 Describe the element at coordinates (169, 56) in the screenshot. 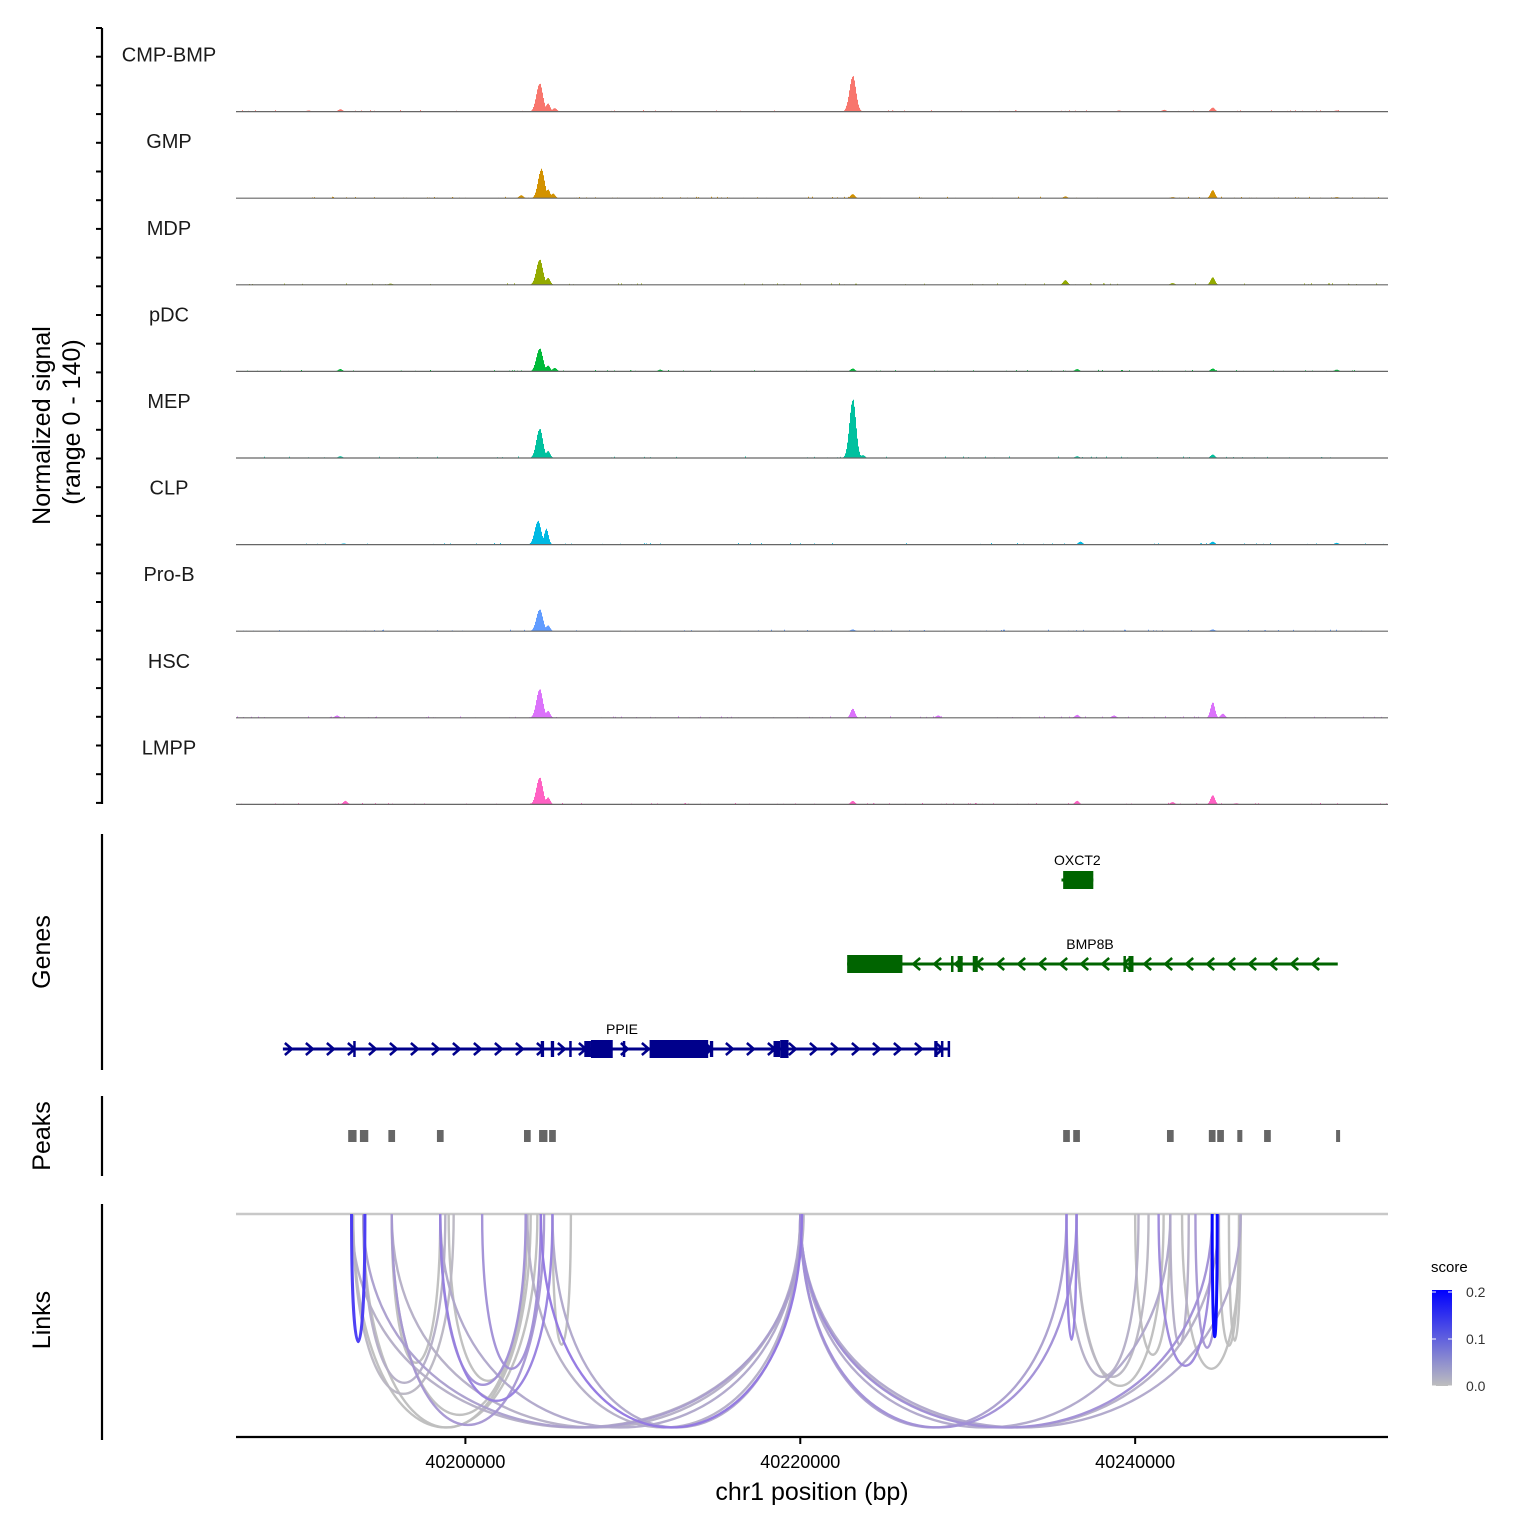

I see `track-label: CMP-BMP` at that location.